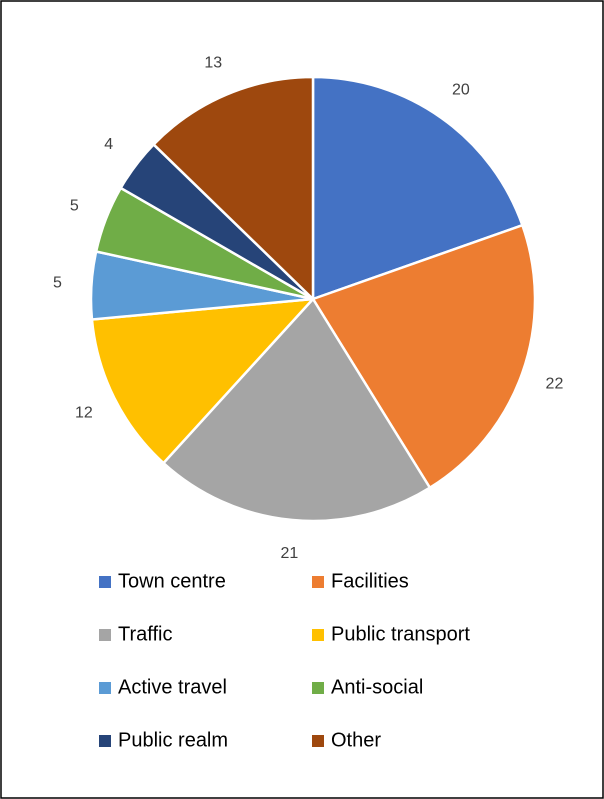  Describe the element at coordinates (555, 383) in the screenshot. I see `data-label: 22` at that location.